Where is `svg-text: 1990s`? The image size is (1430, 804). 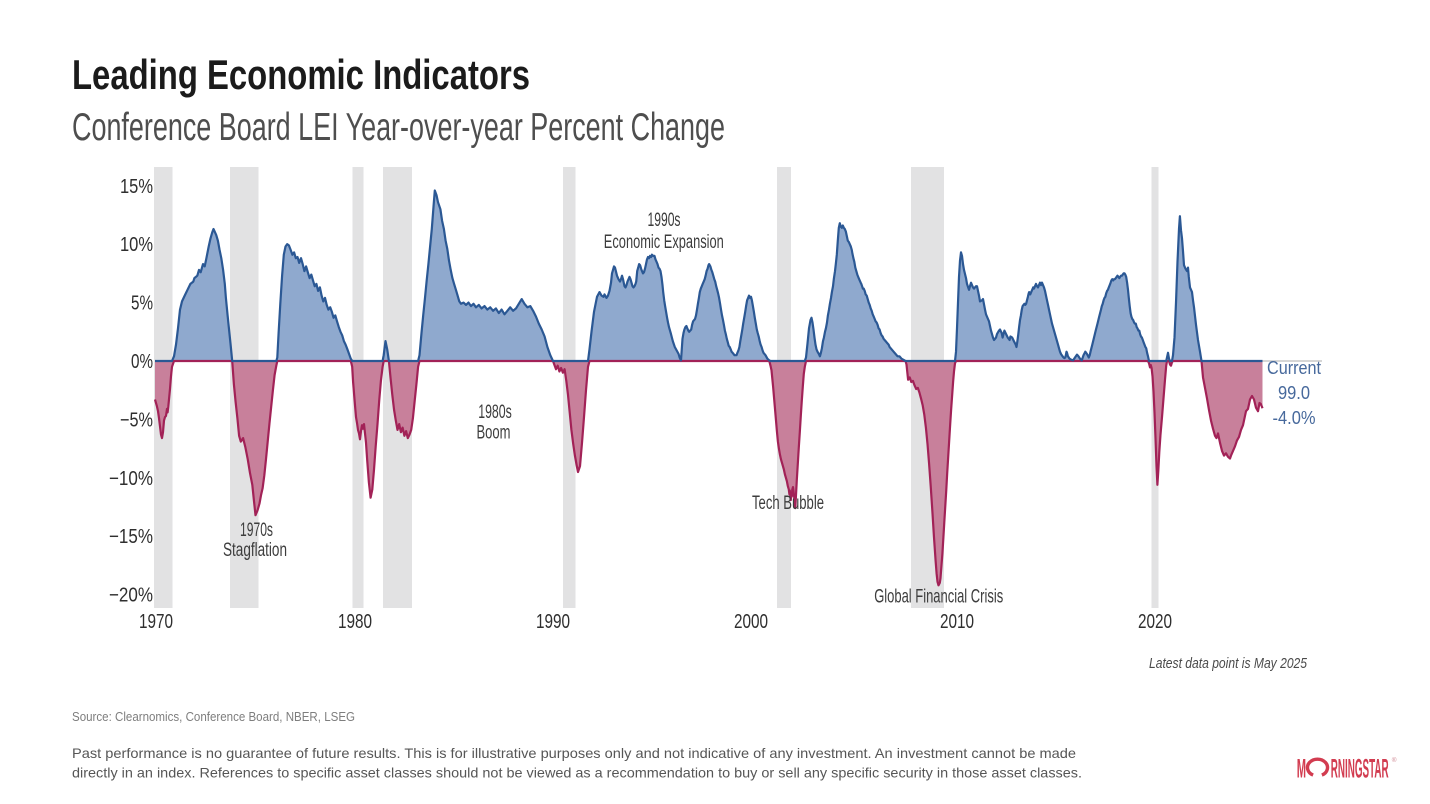 svg-text: 1990s is located at coordinates (664, 220).